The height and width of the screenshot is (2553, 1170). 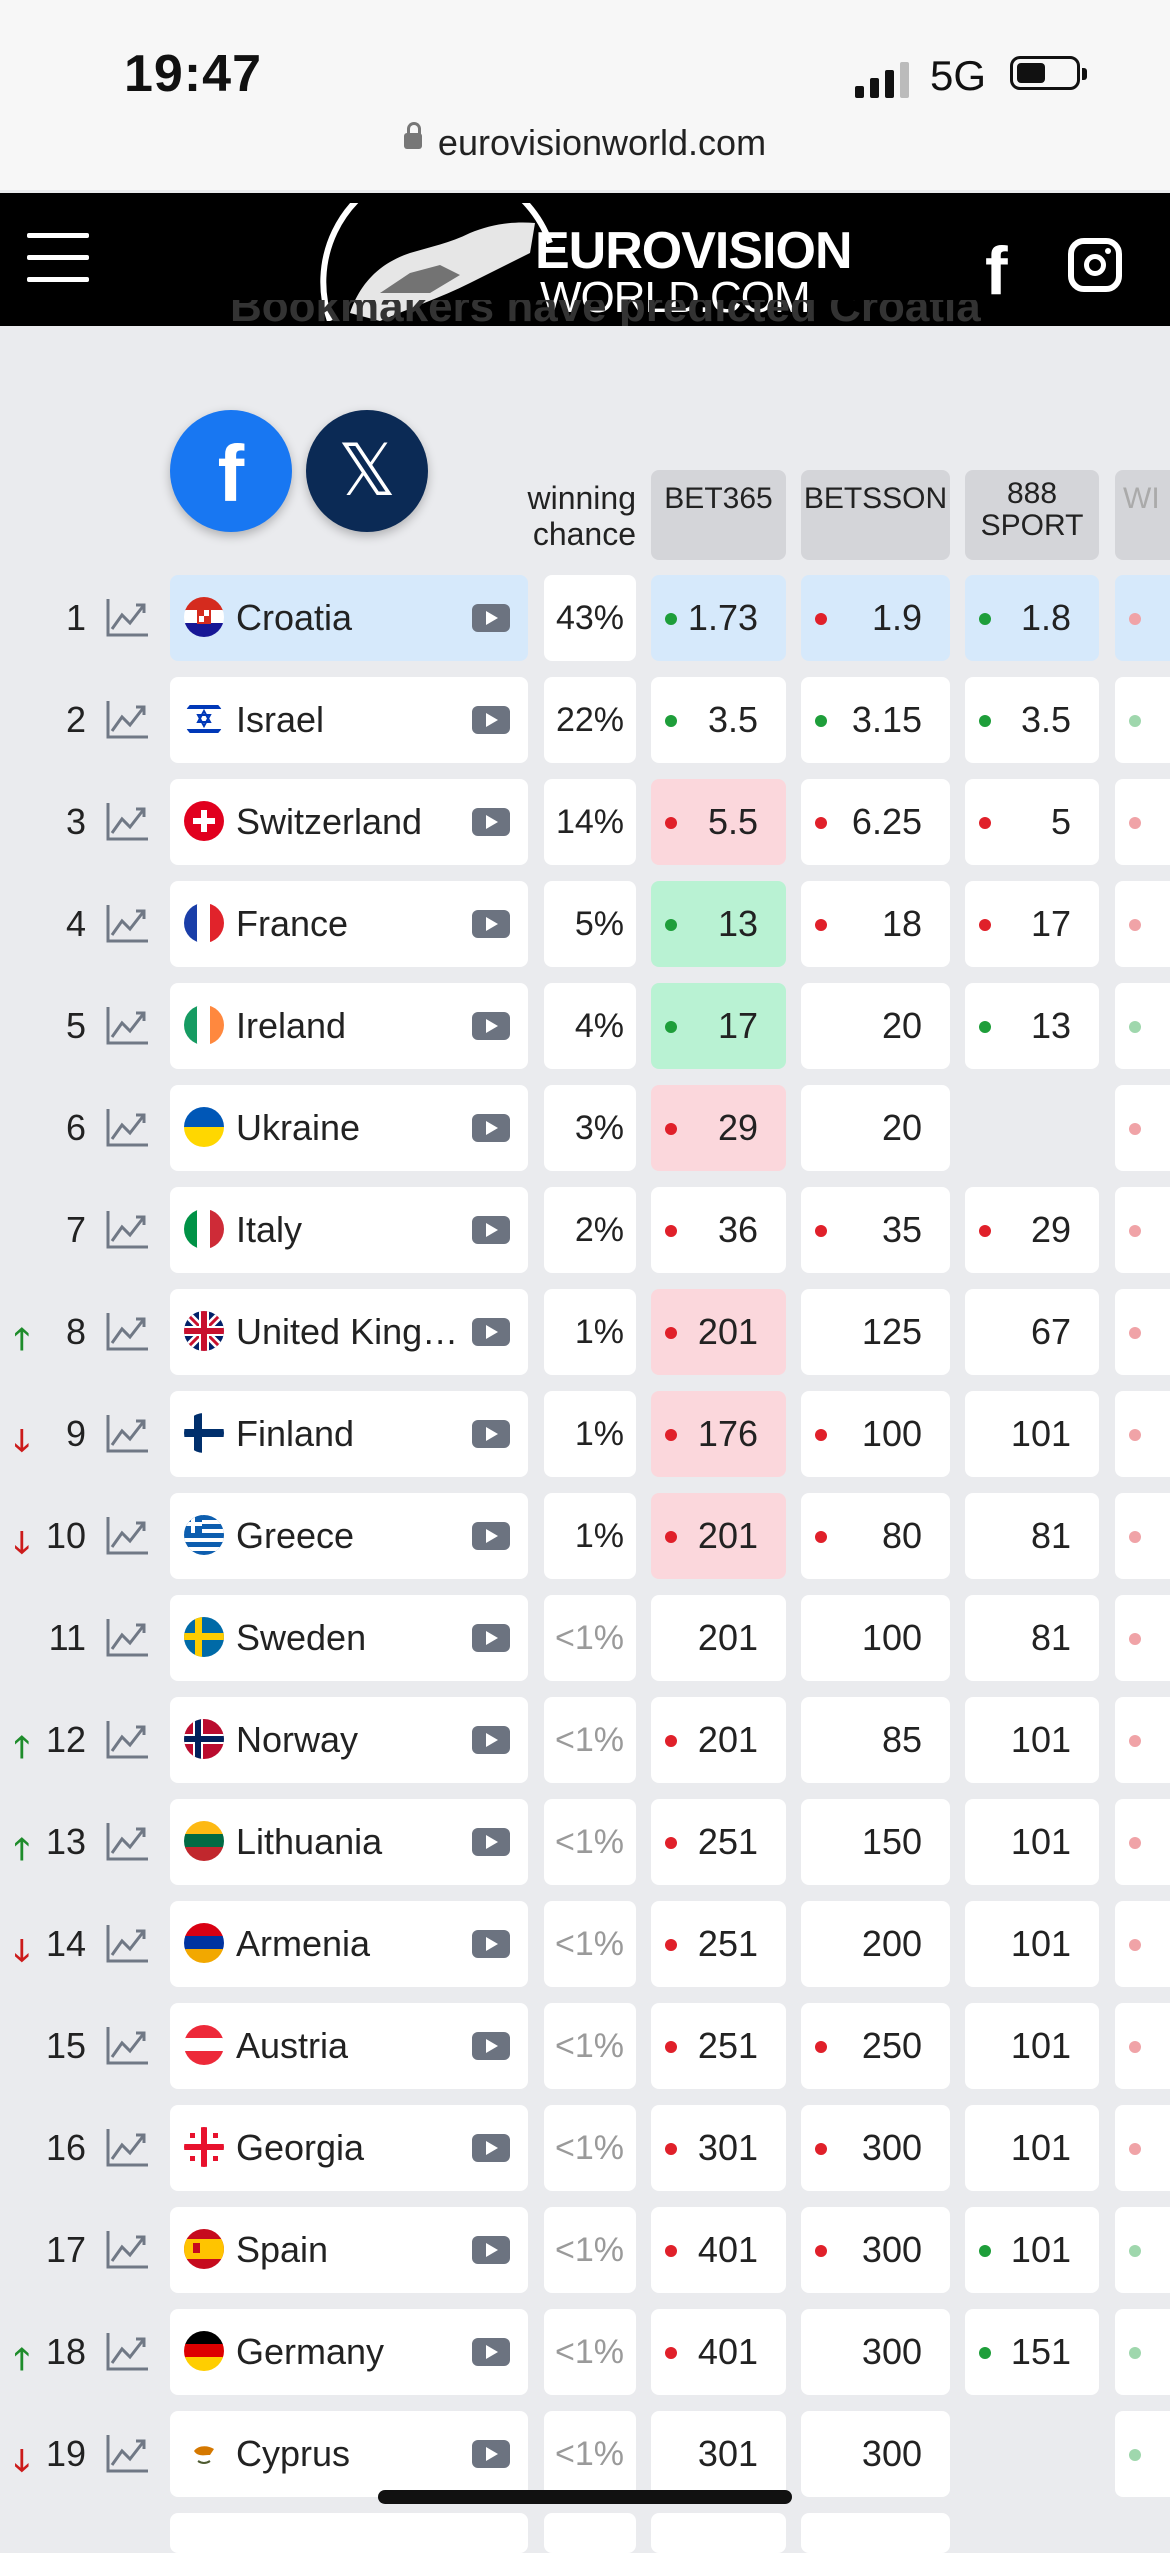 What do you see at coordinates (718, 618) in the screenshot?
I see `odds-cell-bet365: 1.73` at bounding box center [718, 618].